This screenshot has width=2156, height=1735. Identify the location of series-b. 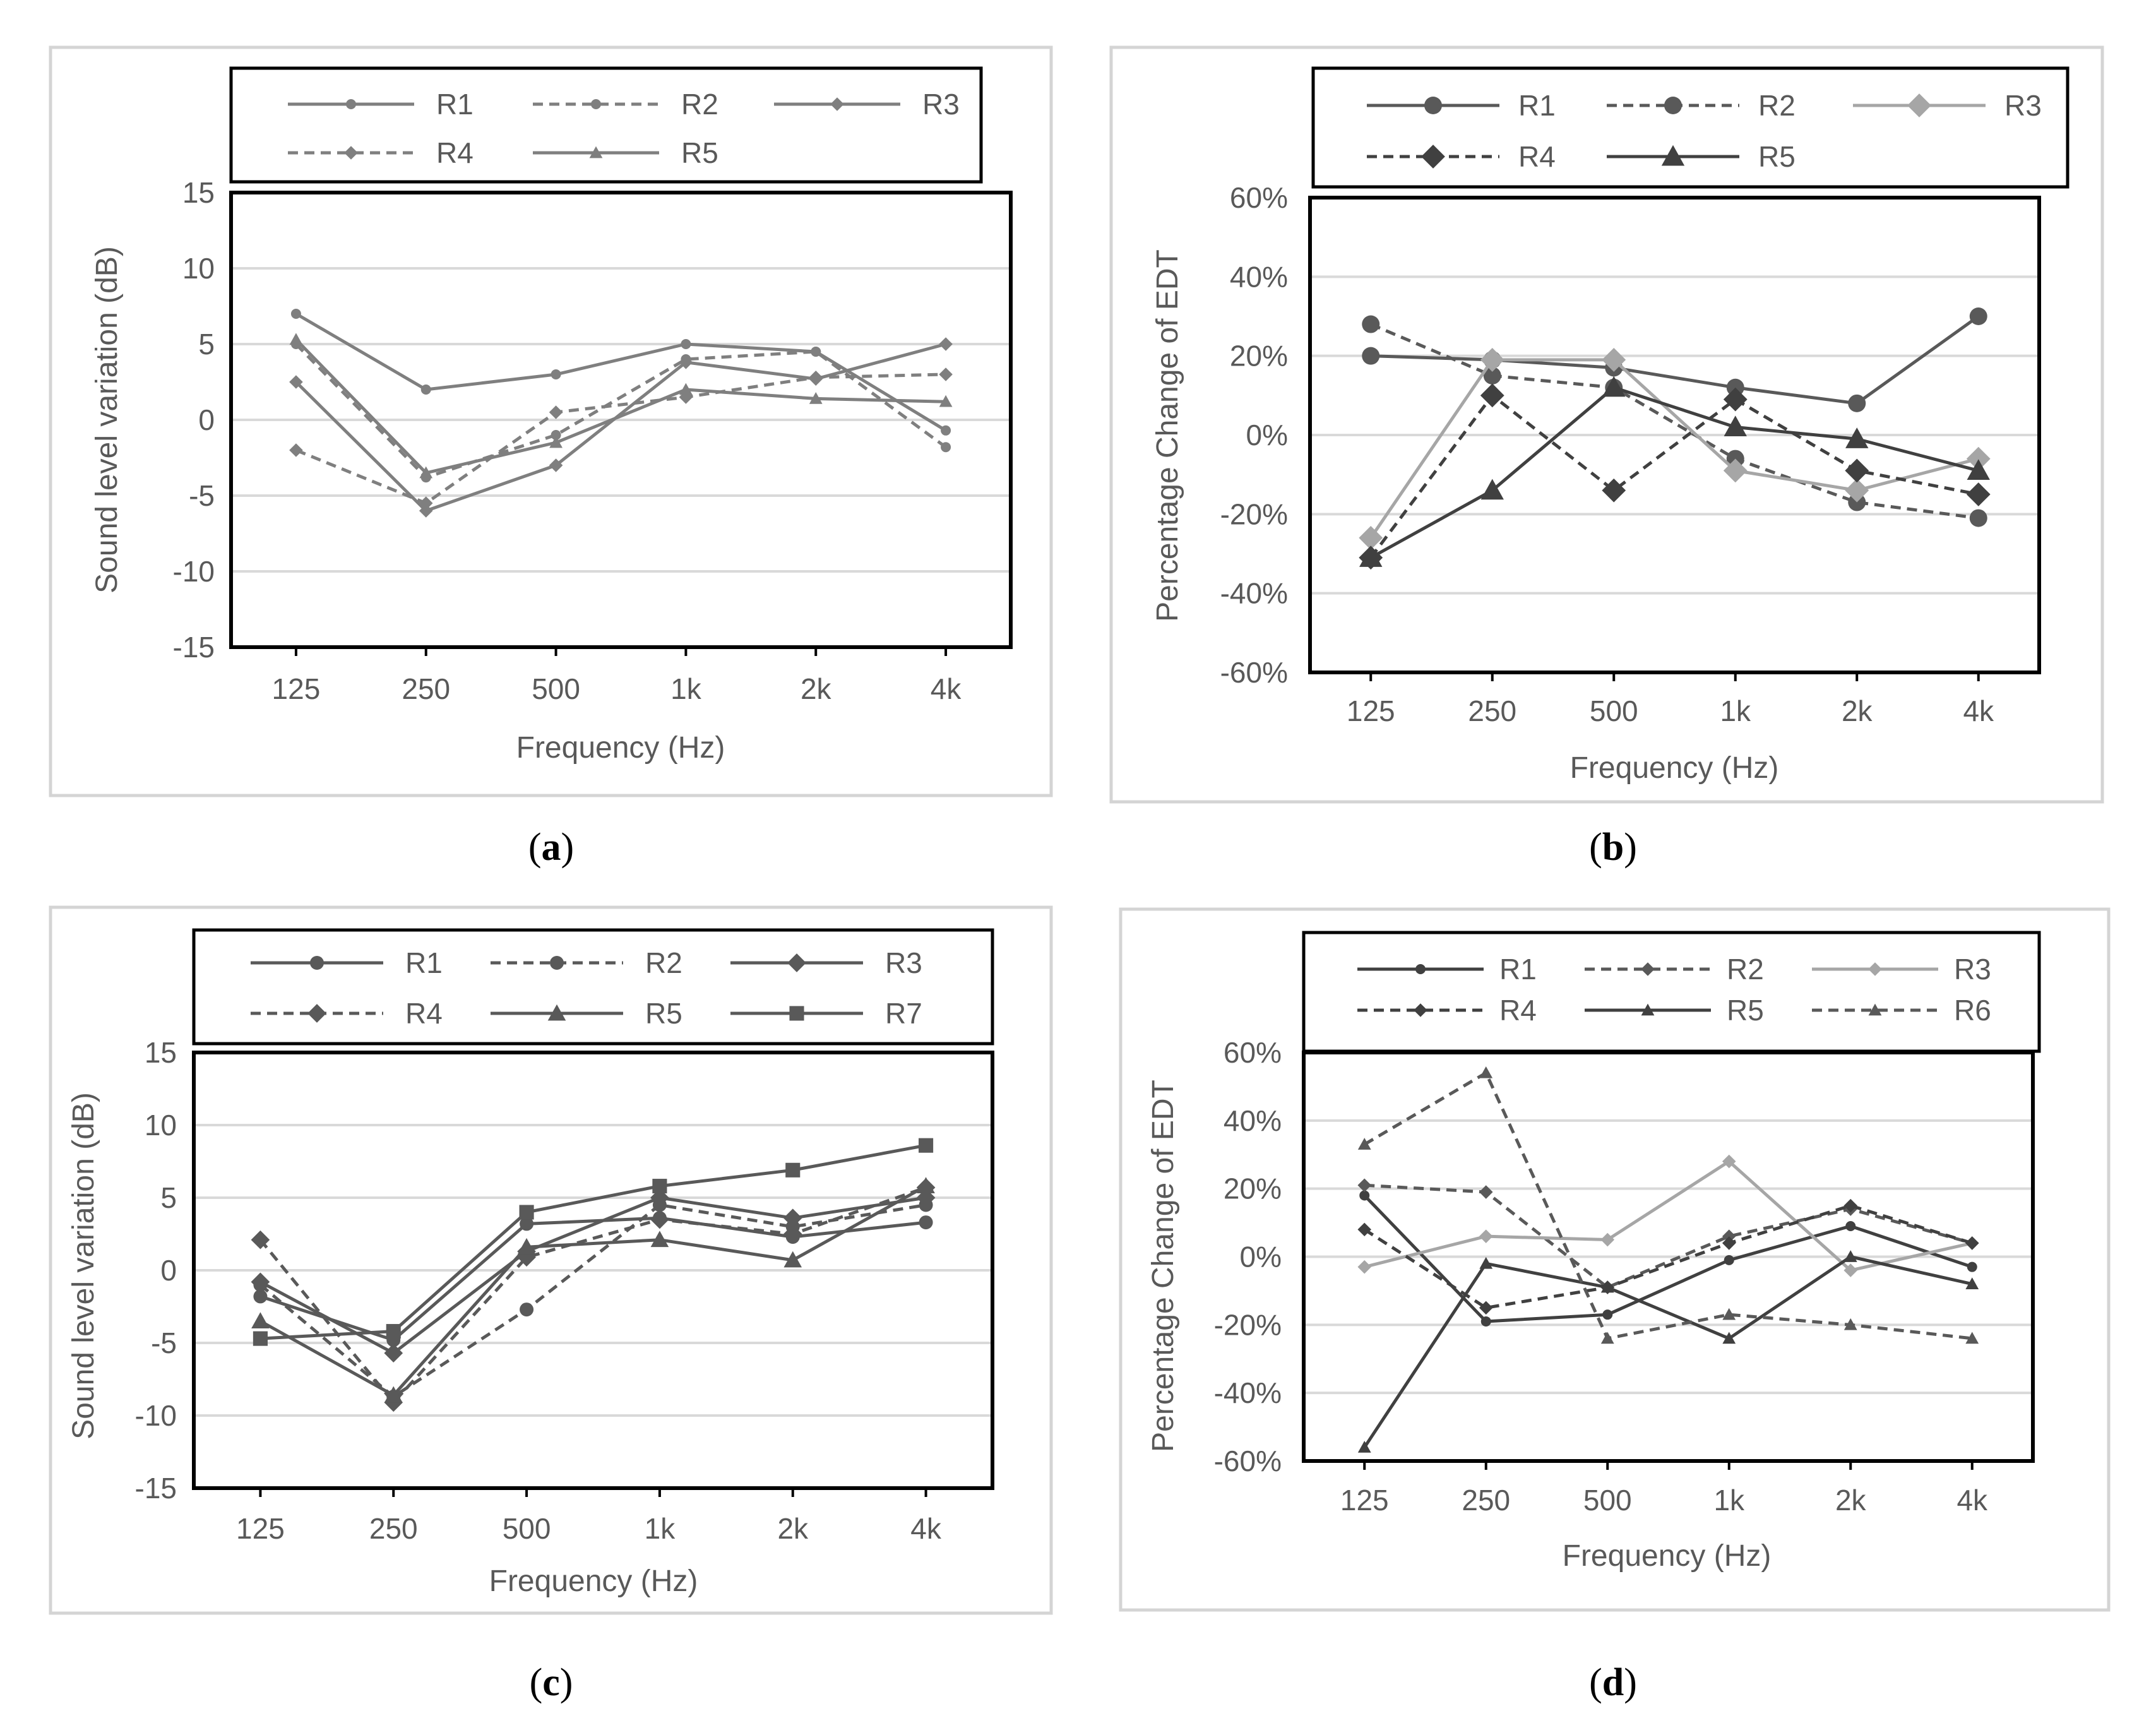
(1675, 438).